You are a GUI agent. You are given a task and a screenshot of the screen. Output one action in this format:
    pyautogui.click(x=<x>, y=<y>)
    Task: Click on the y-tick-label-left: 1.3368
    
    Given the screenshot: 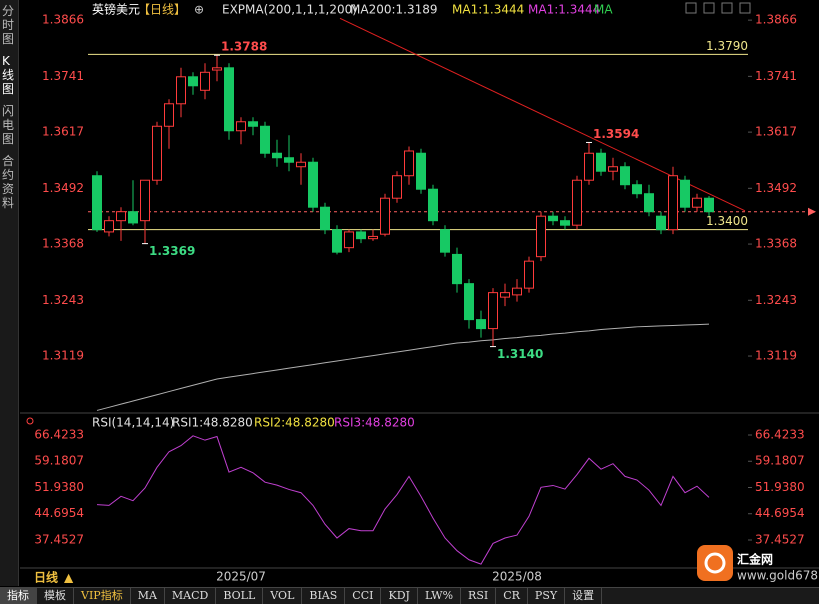 What is the action you would take?
    pyautogui.click(x=63, y=244)
    